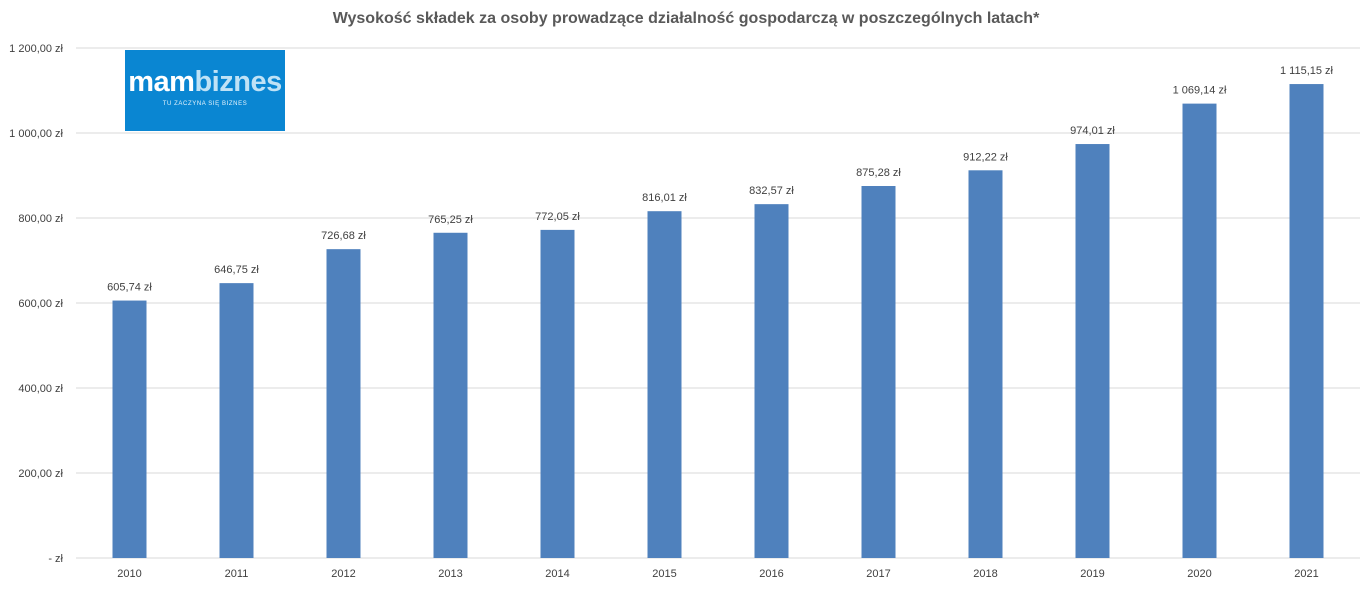 The width and height of the screenshot is (1372, 589). I want to click on data-label: 1 069,14 zł, so click(1200, 91).